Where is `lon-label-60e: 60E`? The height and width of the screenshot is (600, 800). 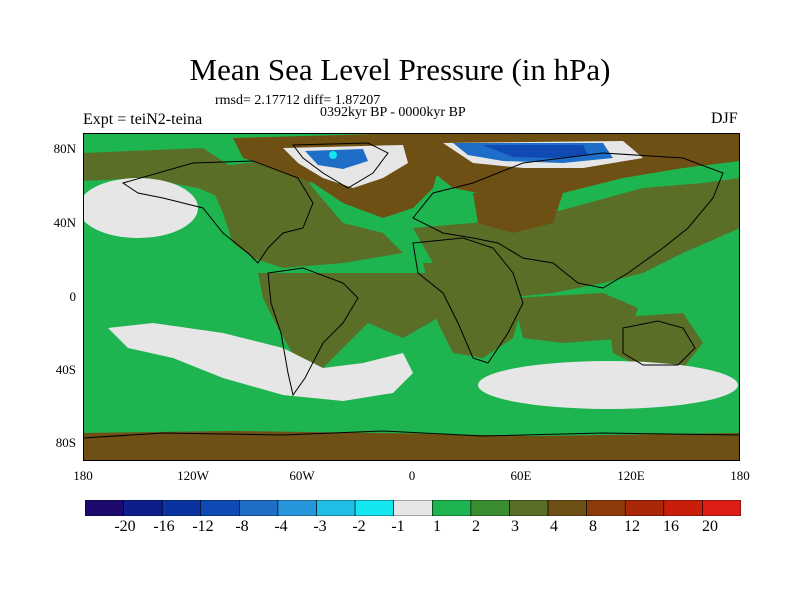
lon-label-60e: 60E is located at coordinates (521, 475).